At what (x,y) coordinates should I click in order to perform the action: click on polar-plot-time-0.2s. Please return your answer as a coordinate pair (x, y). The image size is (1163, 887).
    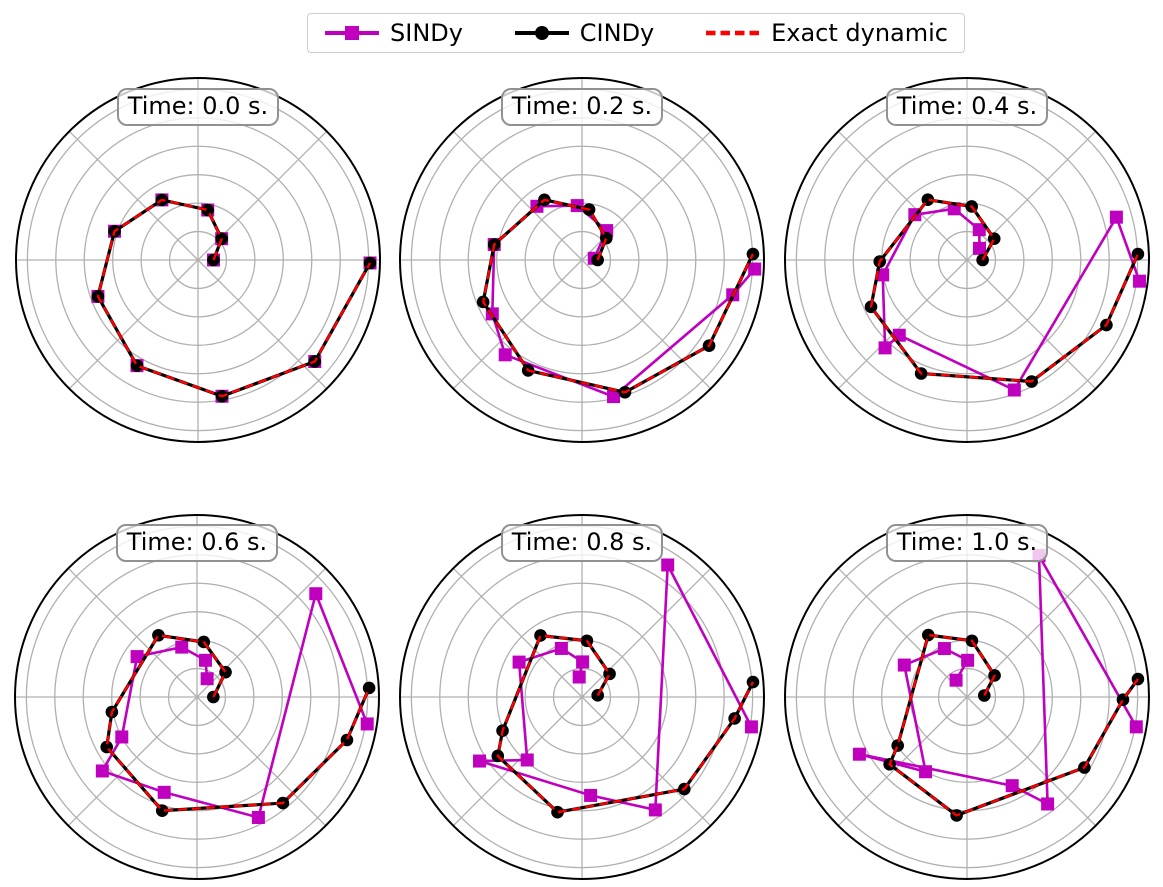
    Looking at the image, I should click on (582, 260).